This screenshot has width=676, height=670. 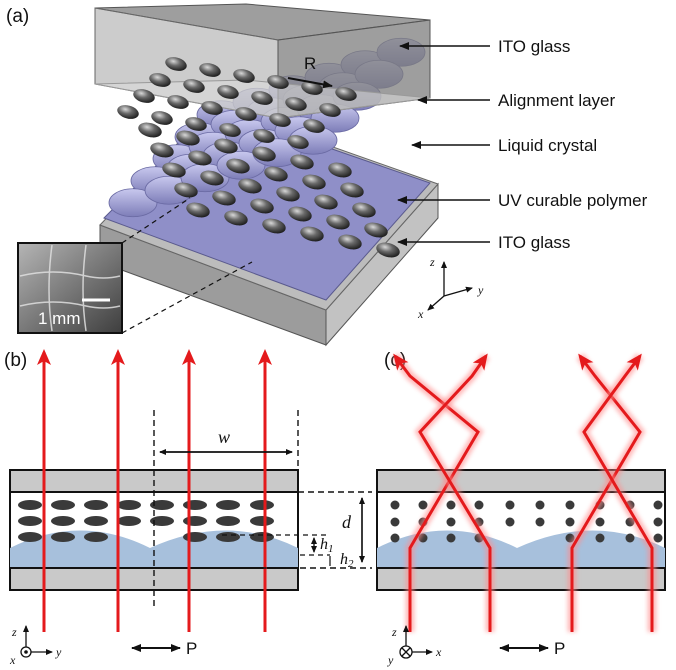 I want to click on inset-scale-label: 1 mm, so click(x=59, y=318).